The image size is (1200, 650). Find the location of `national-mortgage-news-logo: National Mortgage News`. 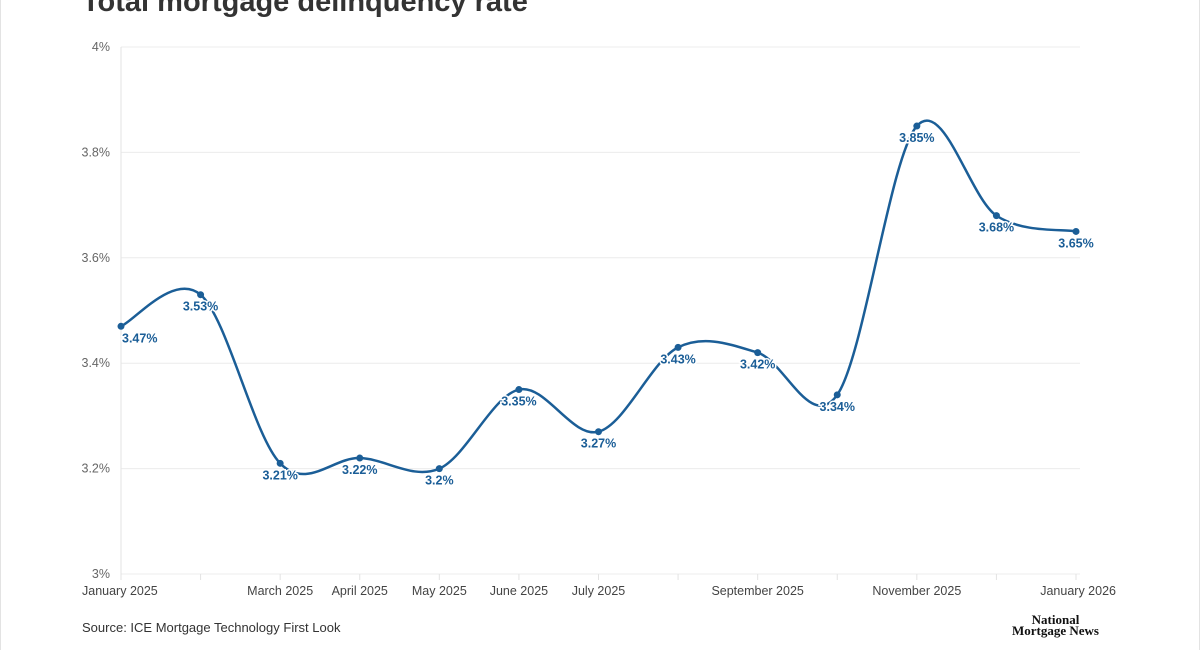

national-mortgage-news-logo: National Mortgage News is located at coordinates (1055, 625).